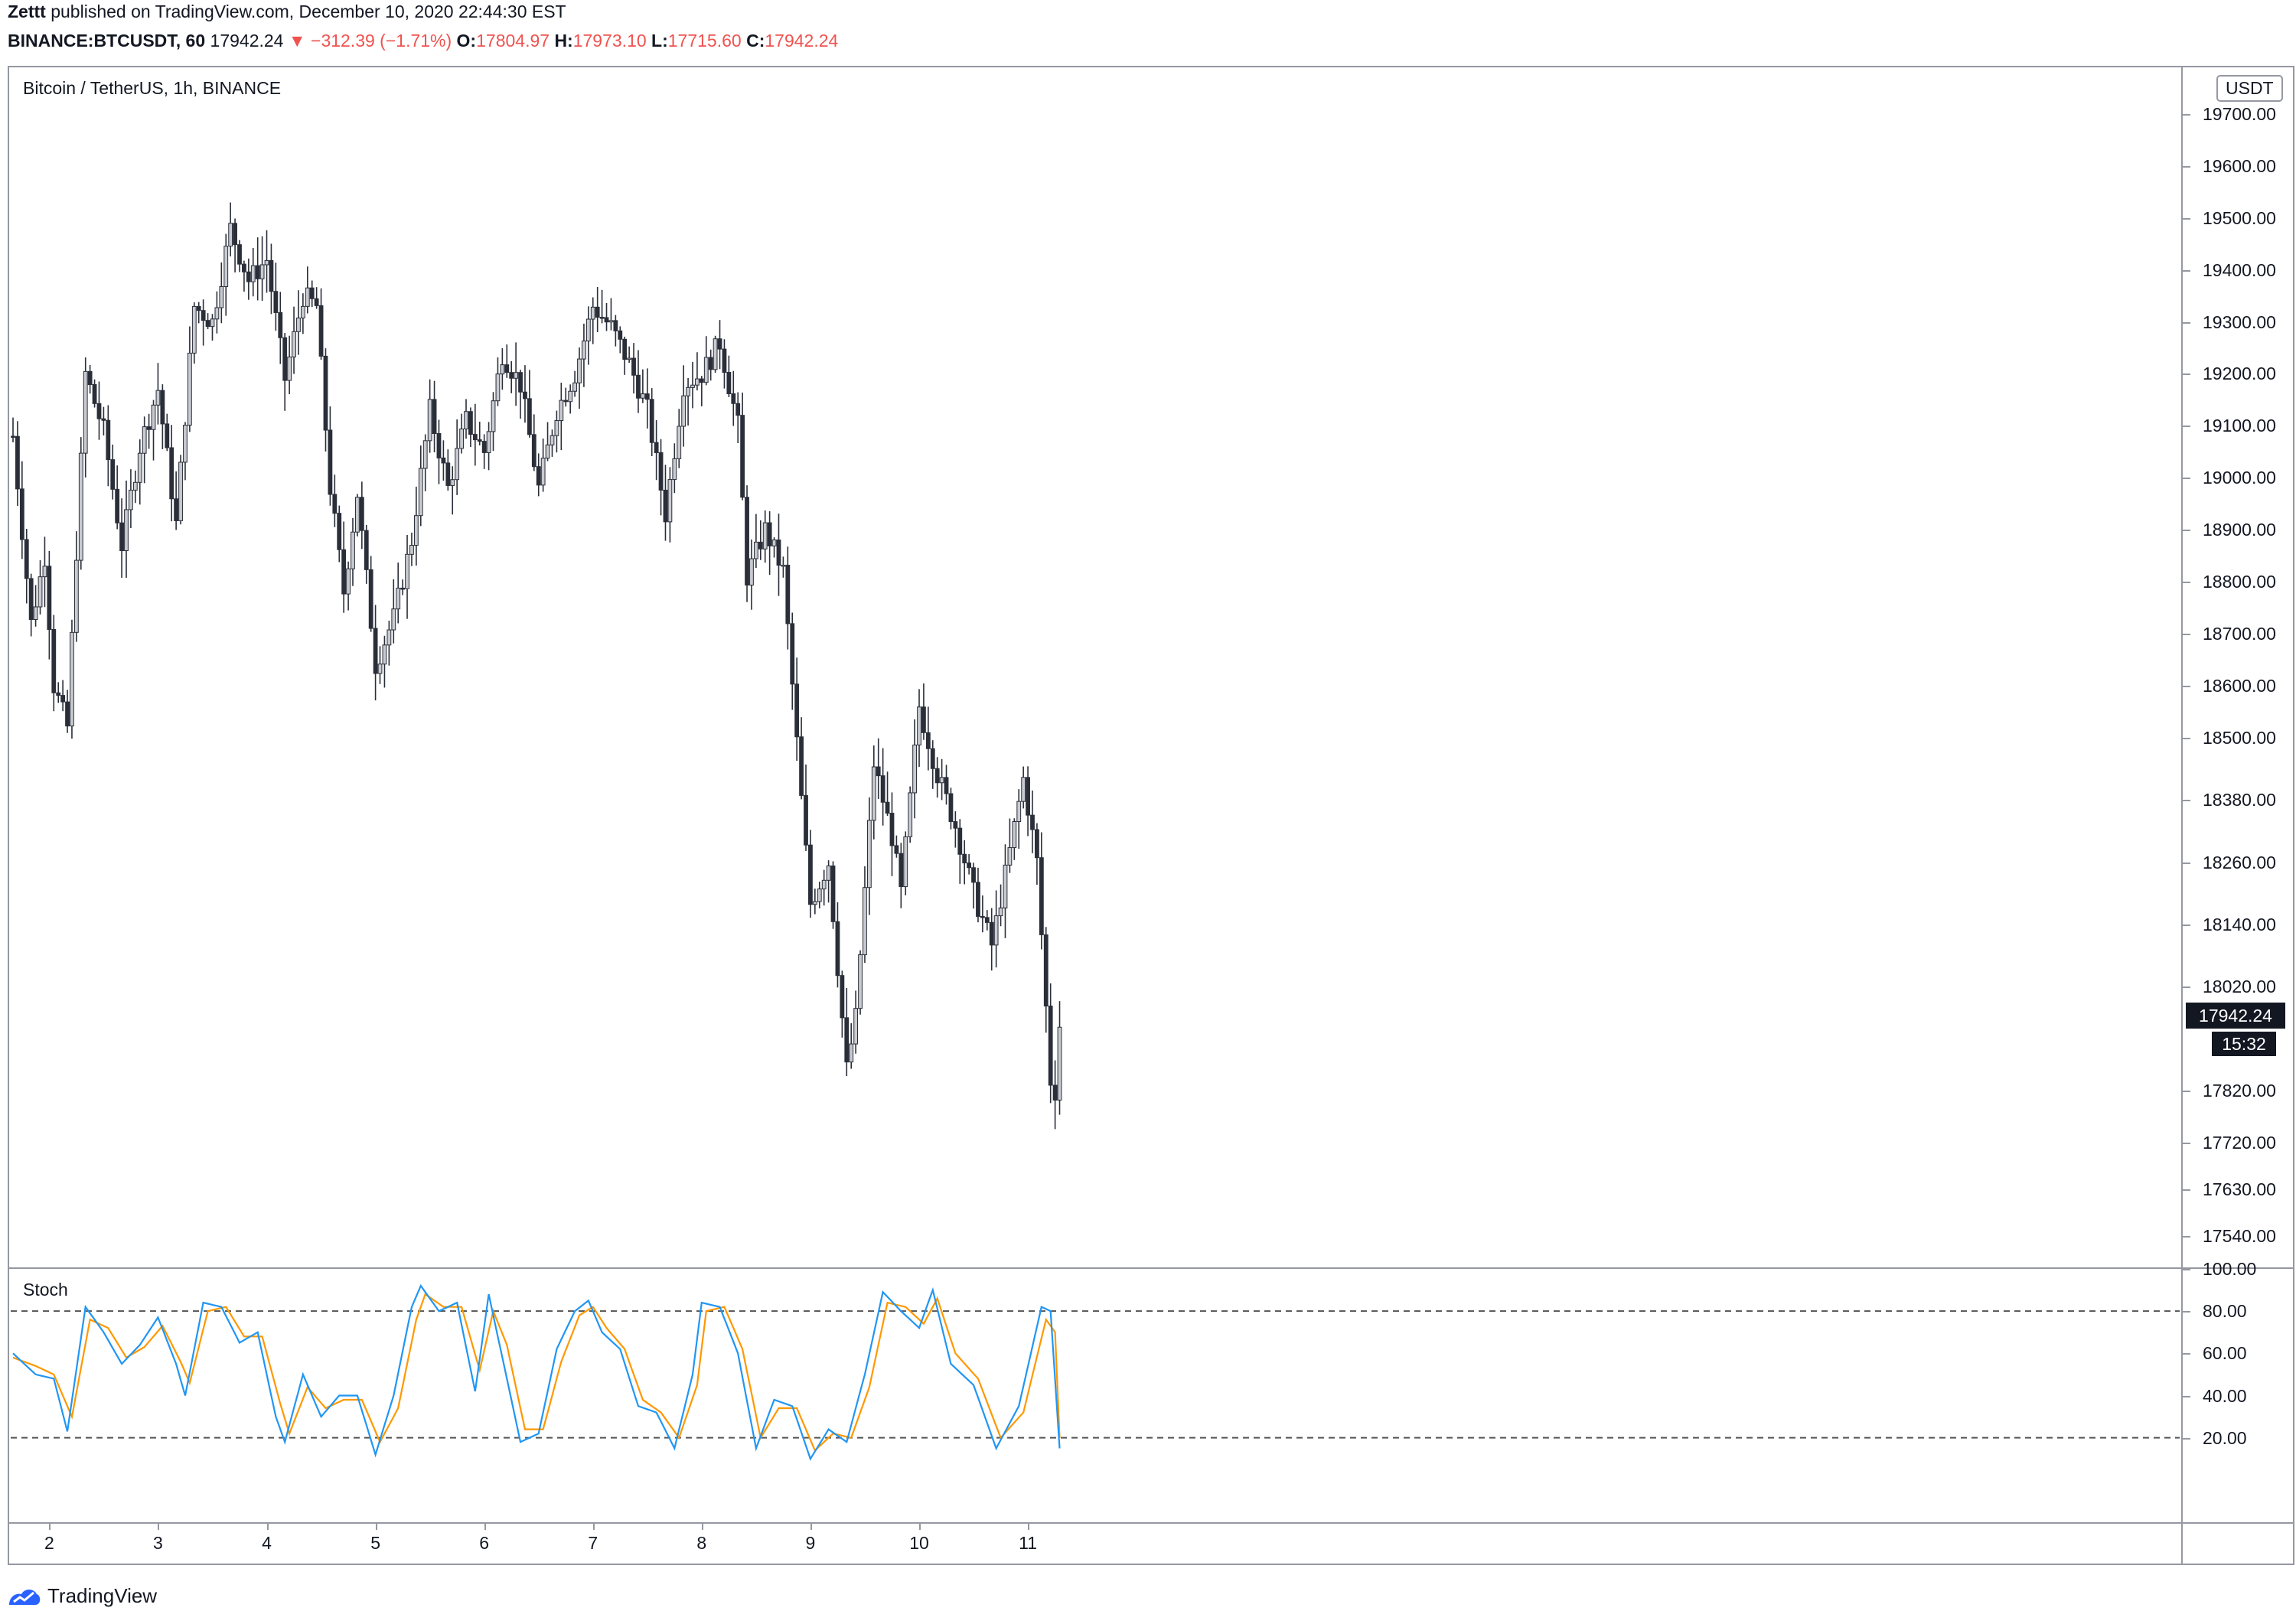 The width and height of the screenshot is (2296, 1624). I want to click on price-tick-label: 18700.00, so click(2239, 633).